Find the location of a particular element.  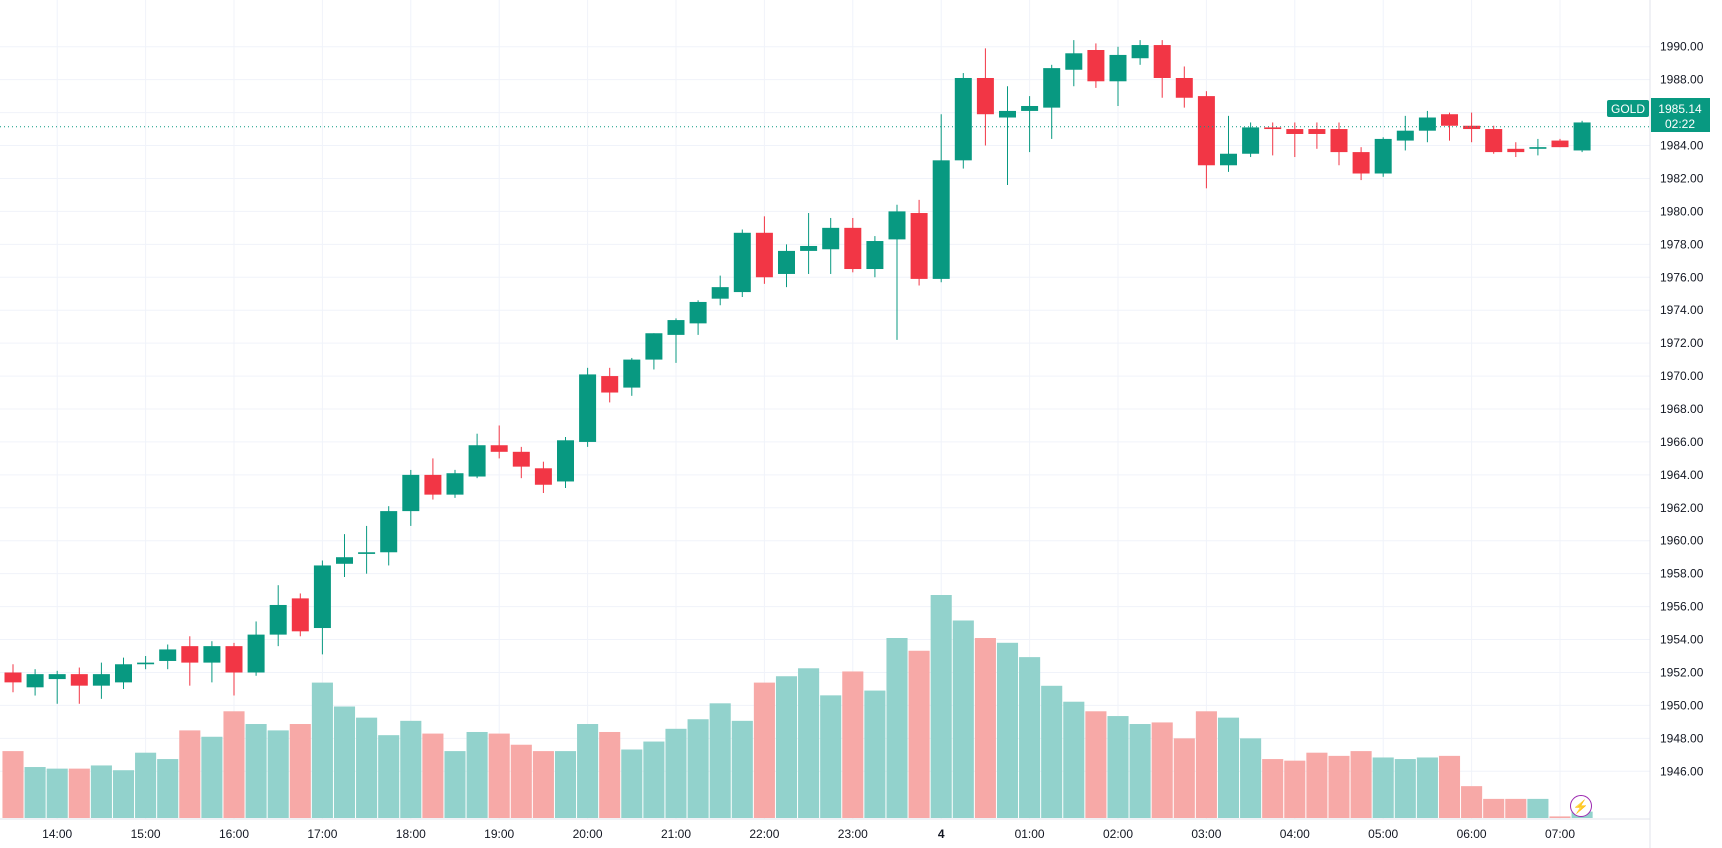

time-tick-label: 07:00 is located at coordinates (1560, 834).